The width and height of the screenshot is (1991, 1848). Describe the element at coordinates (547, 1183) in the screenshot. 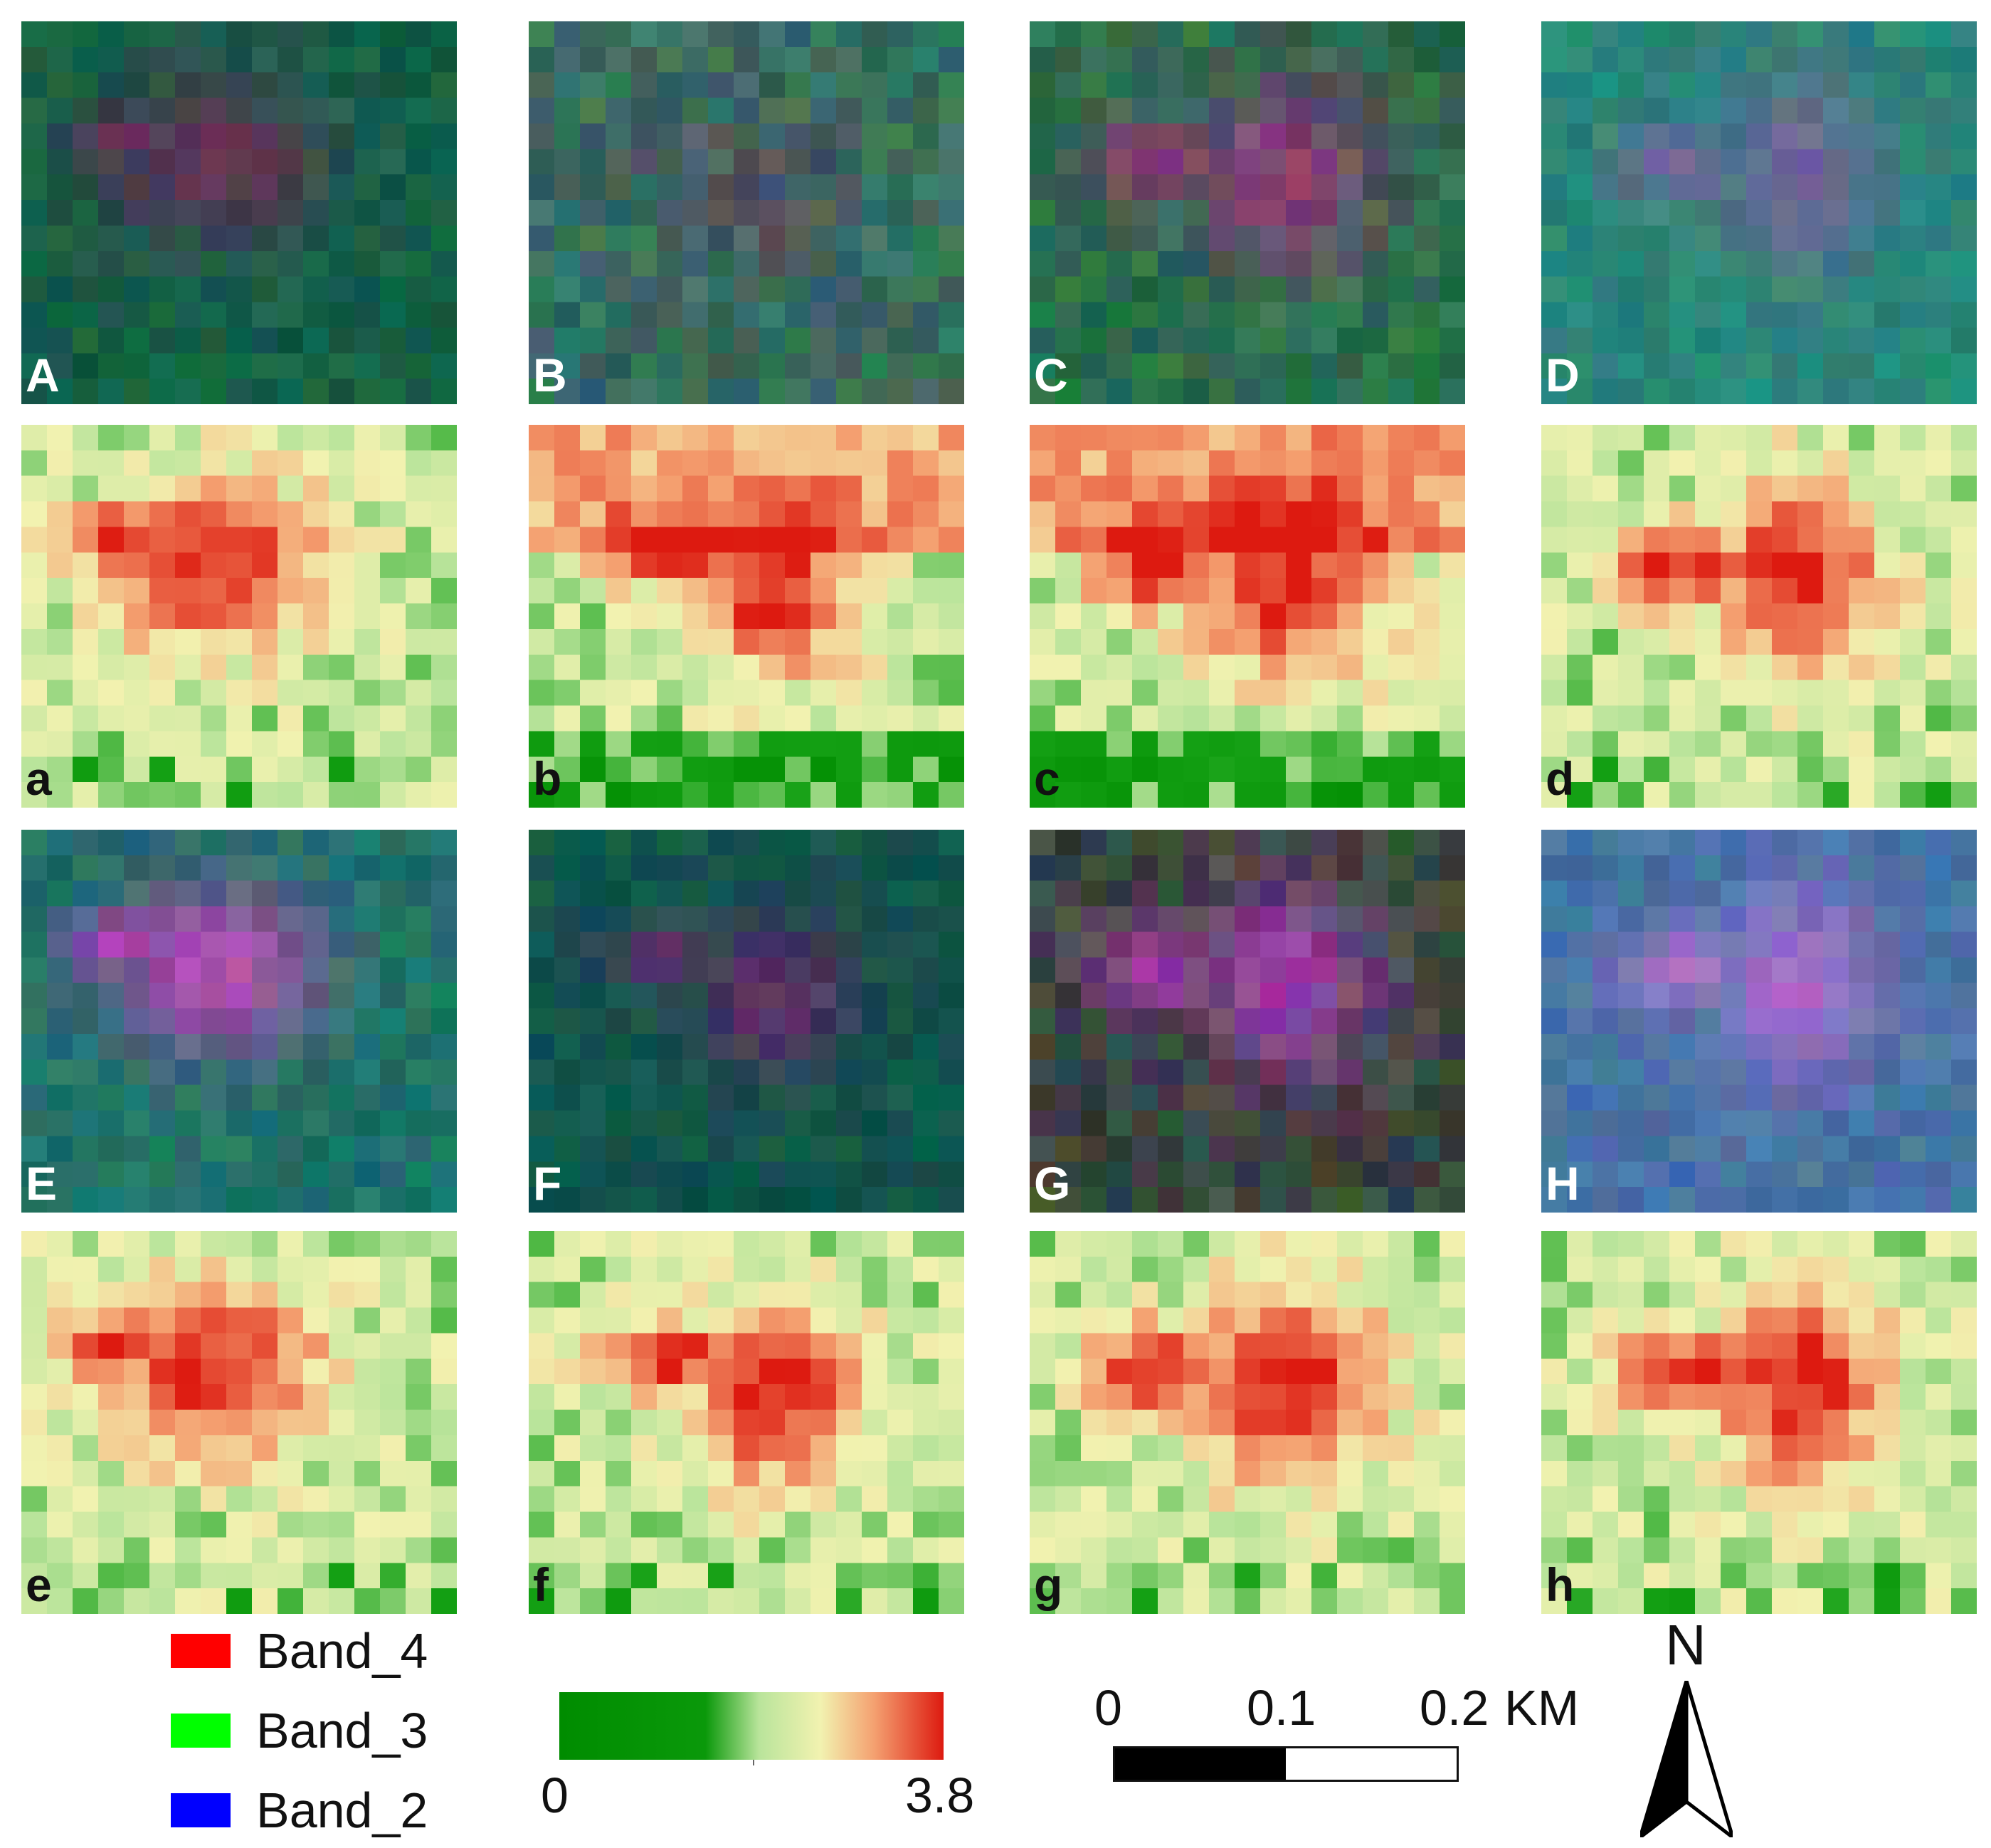

I see `panel-label-F: F` at that location.